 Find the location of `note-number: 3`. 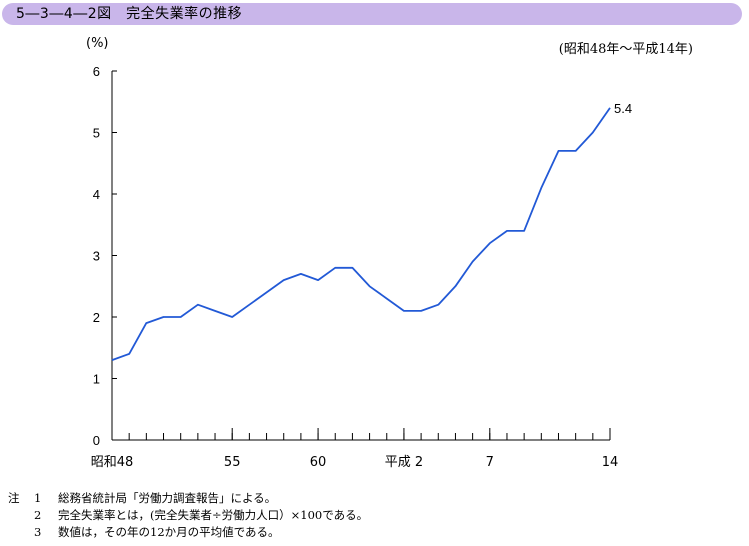

note-number: 3 is located at coordinates (38, 532).